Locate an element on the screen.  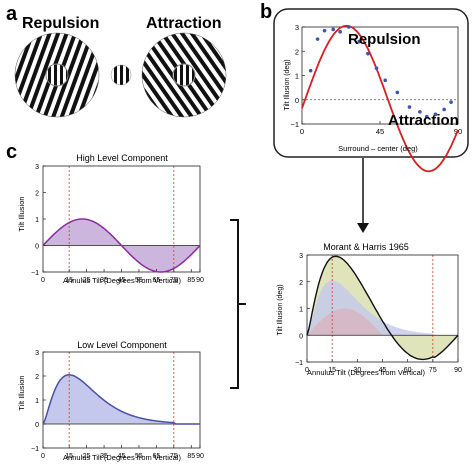
low-y-axis-label: Tilt Illusion is located at coordinates (21, 392).